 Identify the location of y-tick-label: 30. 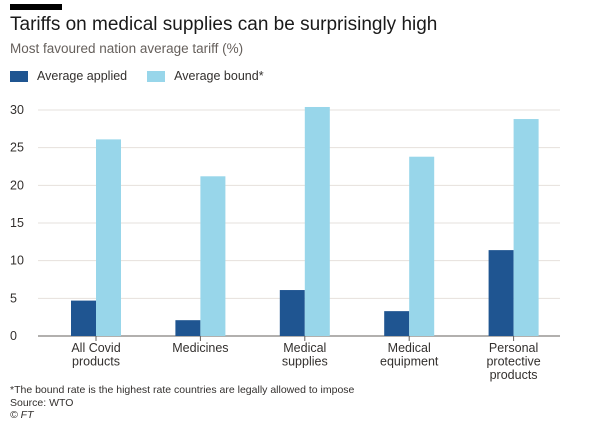
(17, 110).